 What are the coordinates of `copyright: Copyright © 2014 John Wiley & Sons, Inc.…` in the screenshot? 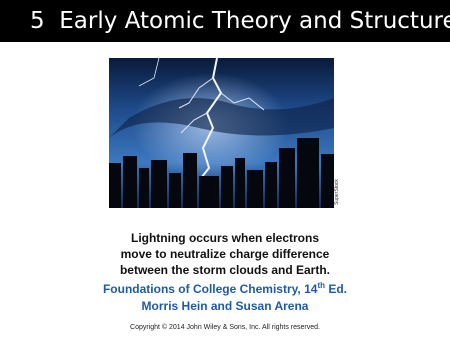 It's located at (225, 327).